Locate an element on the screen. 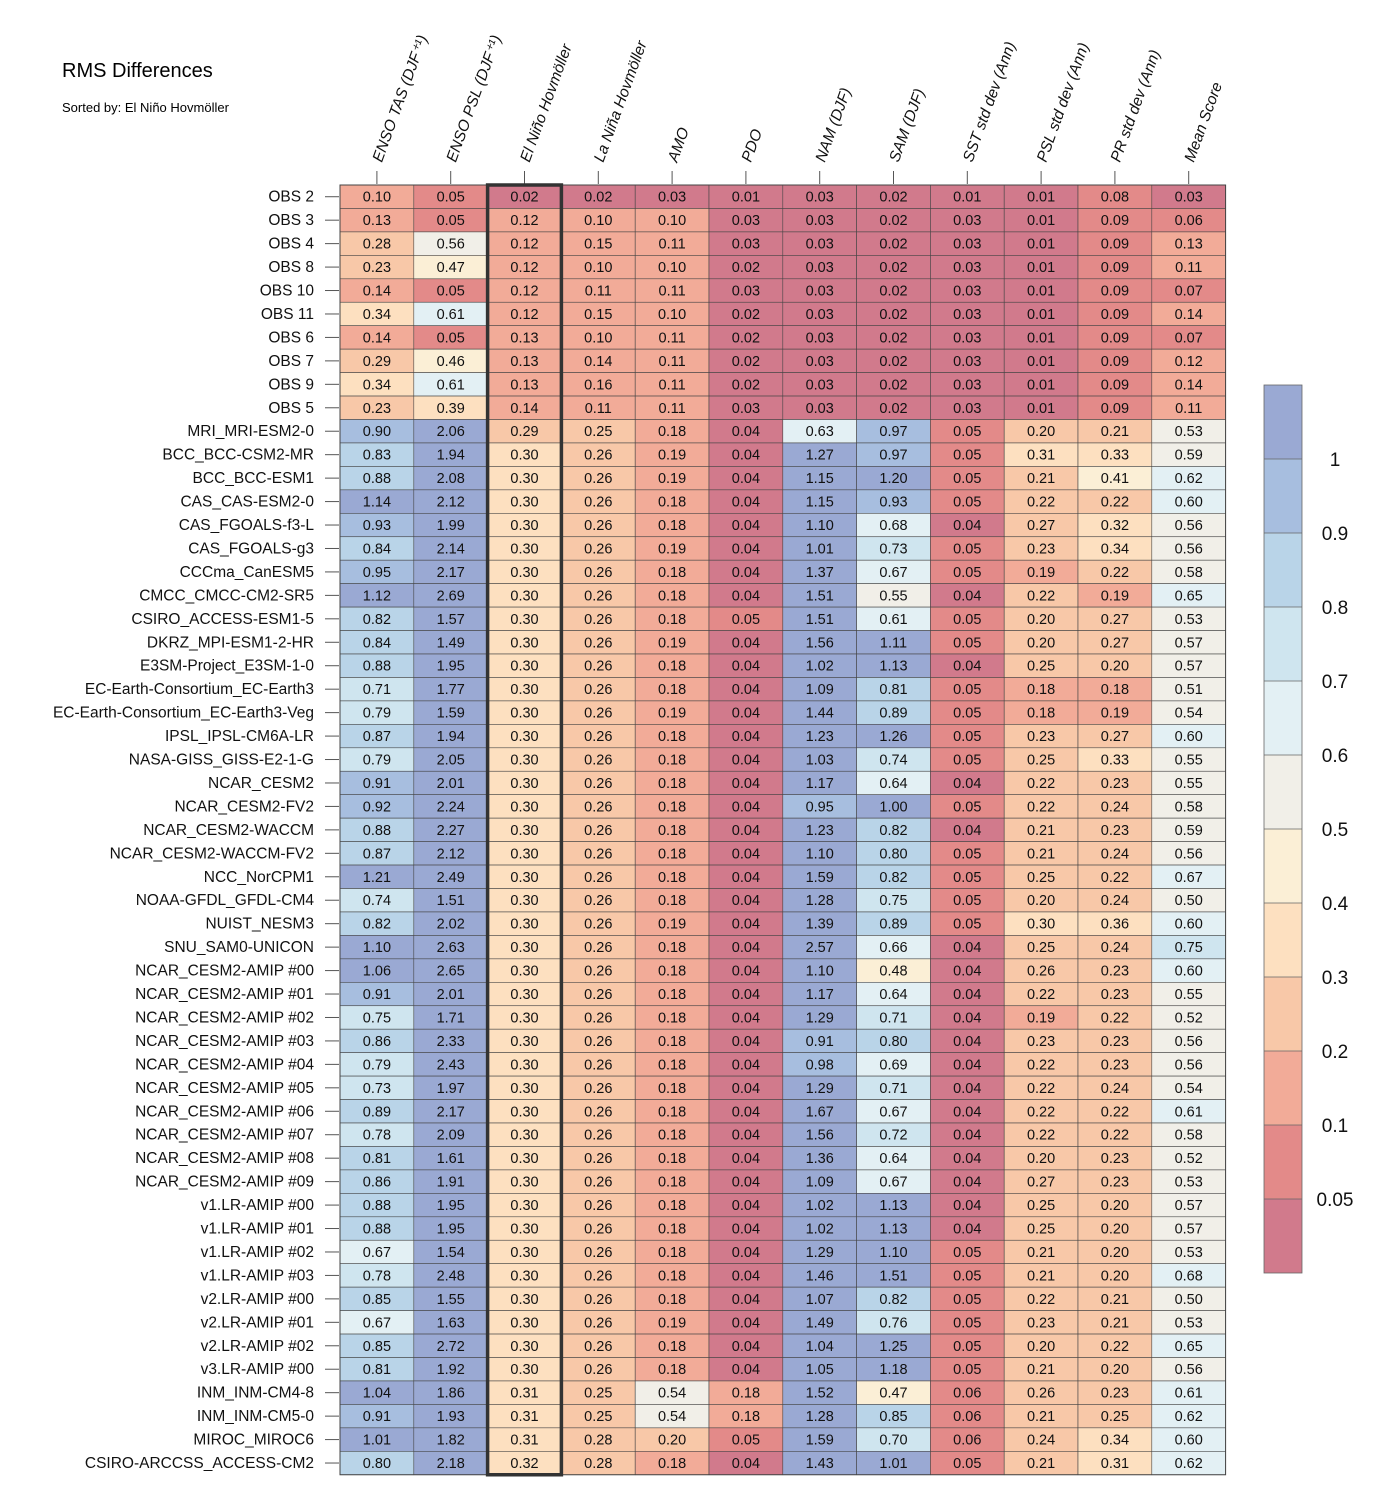 This screenshot has width=1375, height=1496. cell-value-label: 2.01 is located at coordinates (451, 784).